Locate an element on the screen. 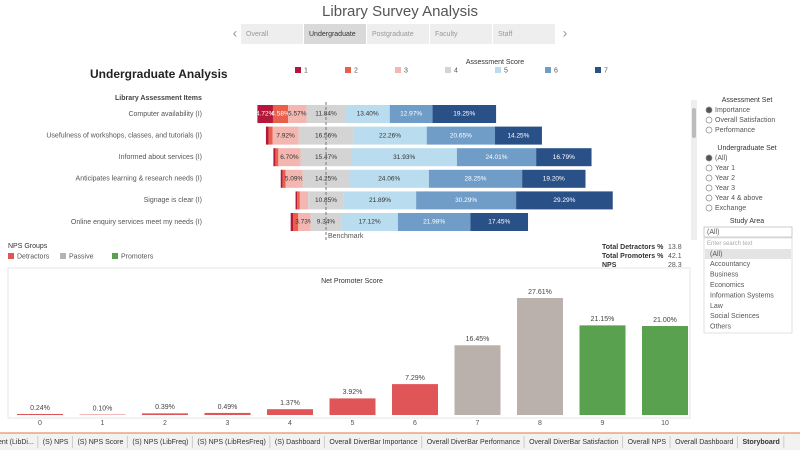 The height and width of the screenshot is (450, 800). dropdown-option: Social Sciences is located at coordinates (735, 316).